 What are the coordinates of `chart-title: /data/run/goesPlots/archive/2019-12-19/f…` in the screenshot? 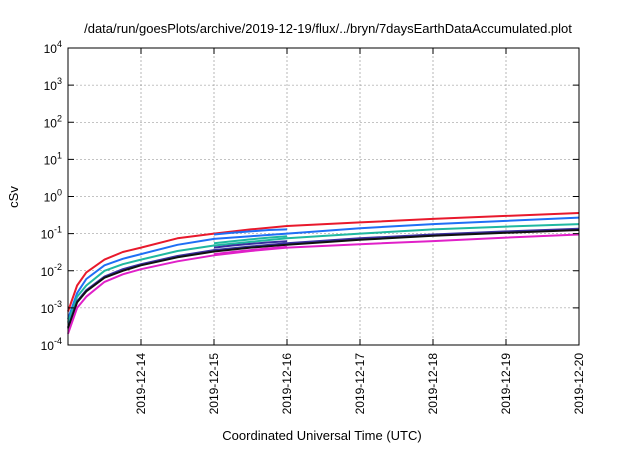 It's located at (328, 28).